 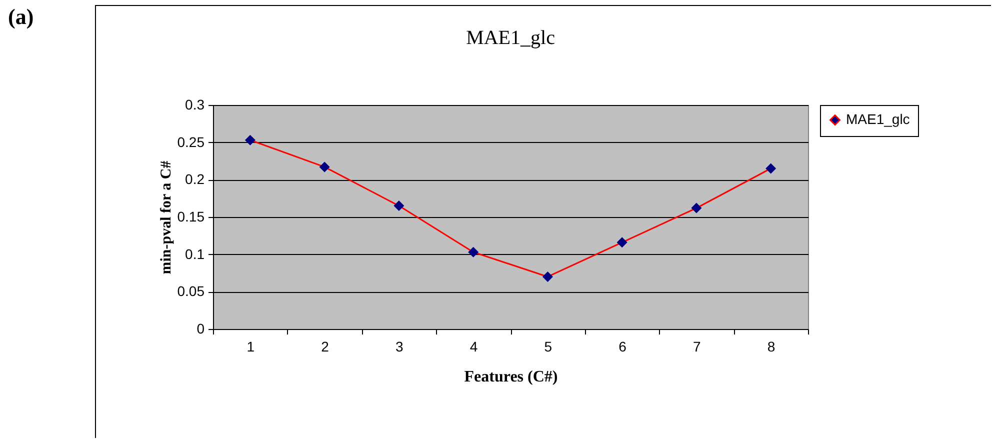 What do you see at coordinates (250, 346) in the screenshot?
I see `x-tick-label: 1` at bounding box center [250, 346].